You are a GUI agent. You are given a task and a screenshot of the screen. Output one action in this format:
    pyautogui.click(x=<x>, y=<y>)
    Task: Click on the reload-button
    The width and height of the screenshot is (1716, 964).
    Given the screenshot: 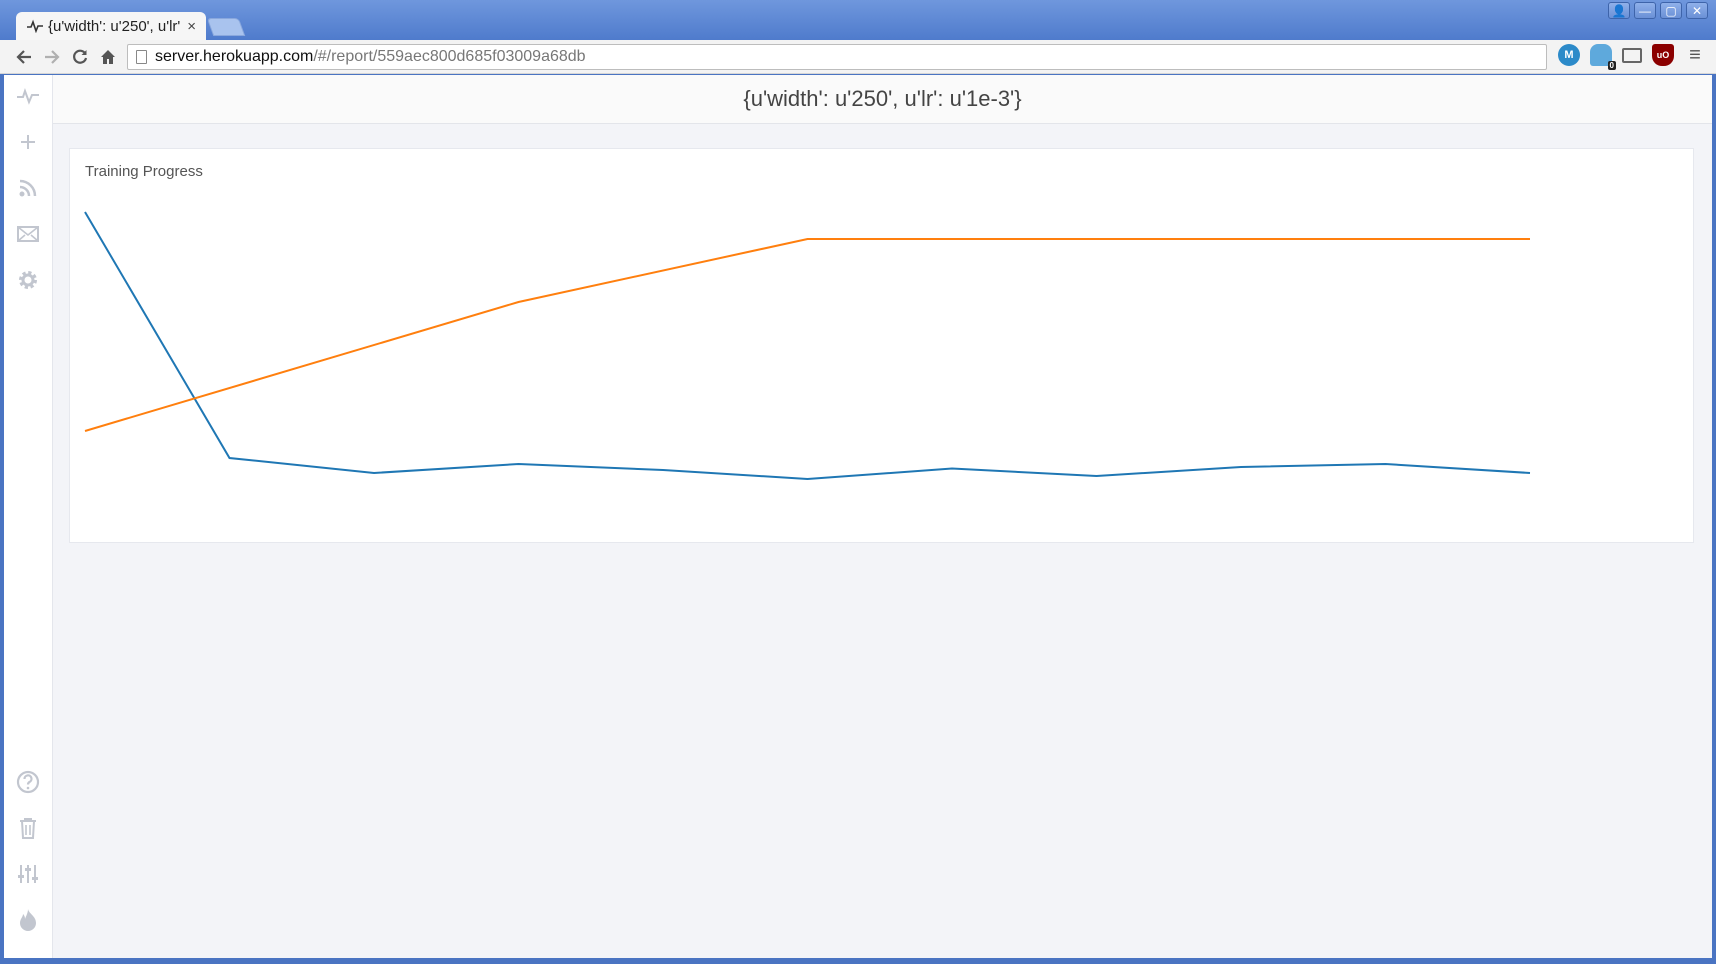 What is the action you would take?
    pyautogui.click(x=80, y=57)
    